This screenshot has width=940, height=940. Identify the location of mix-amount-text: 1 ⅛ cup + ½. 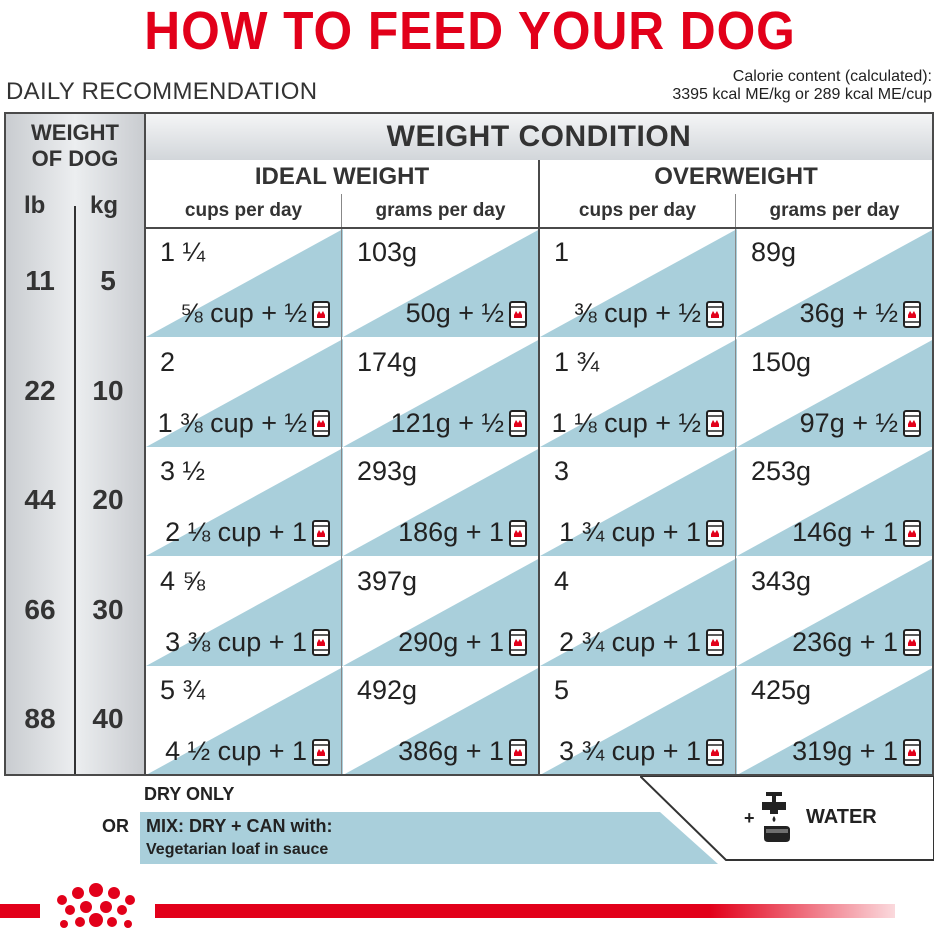
(626, 422).